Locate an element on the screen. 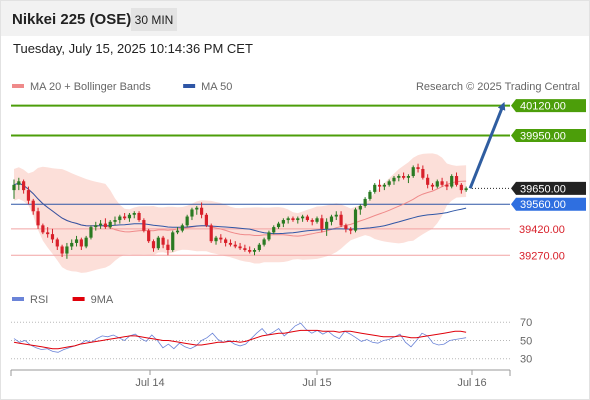 Image resolution: width=590 pixels, height=400 pixels. rsi-tick-label: 70 is located at coordinates (526, 323).